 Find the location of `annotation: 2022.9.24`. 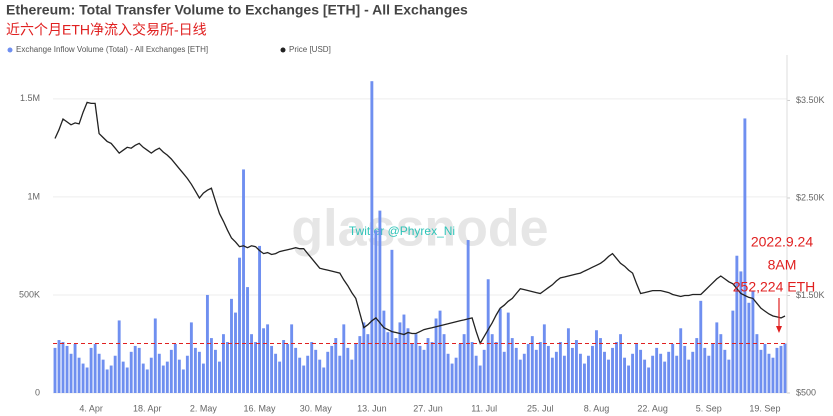

annotation: 2022.9.24 is located at coordinates (782, 242).